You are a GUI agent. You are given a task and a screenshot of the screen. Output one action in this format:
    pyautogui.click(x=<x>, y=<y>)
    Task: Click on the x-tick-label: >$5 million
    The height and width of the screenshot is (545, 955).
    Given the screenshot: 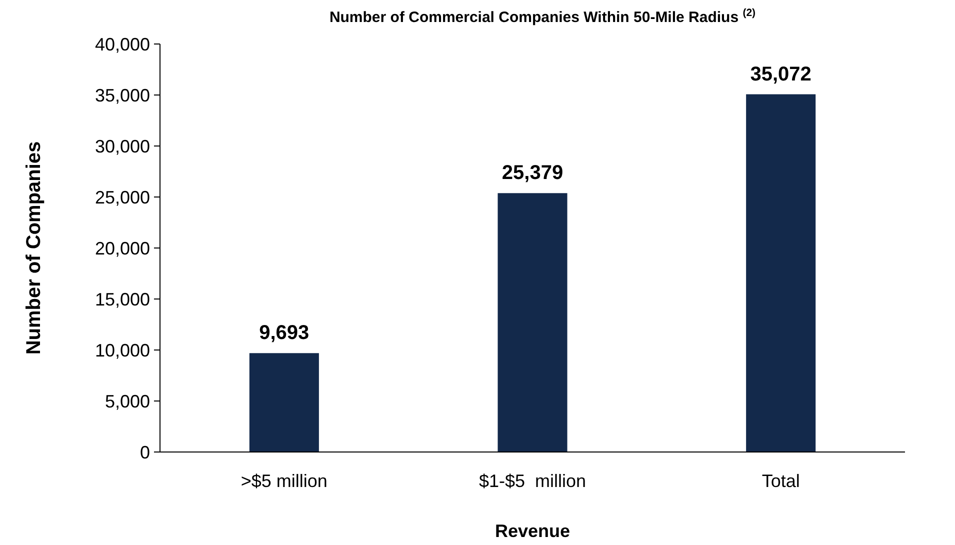 What is the action you would take?
    pyautogui.click(x=284, y=481)
    